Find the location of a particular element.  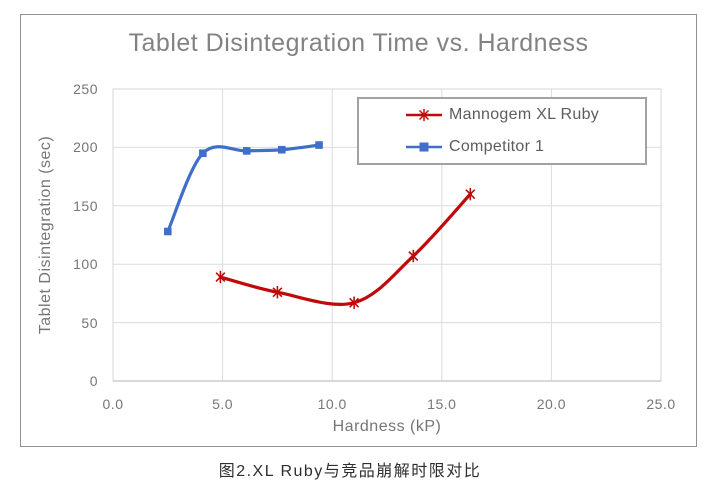

asterisk-marker-icon is located at coordinates (424, 115).